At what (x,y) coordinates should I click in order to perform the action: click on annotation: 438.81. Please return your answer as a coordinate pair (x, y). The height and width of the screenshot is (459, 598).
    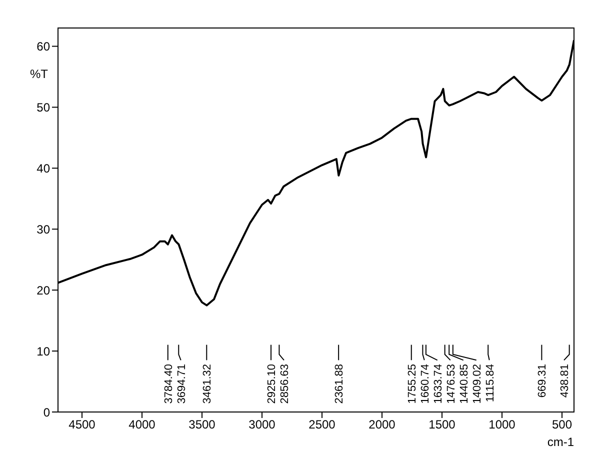
    Looking at the image, I should click on (565, 381).